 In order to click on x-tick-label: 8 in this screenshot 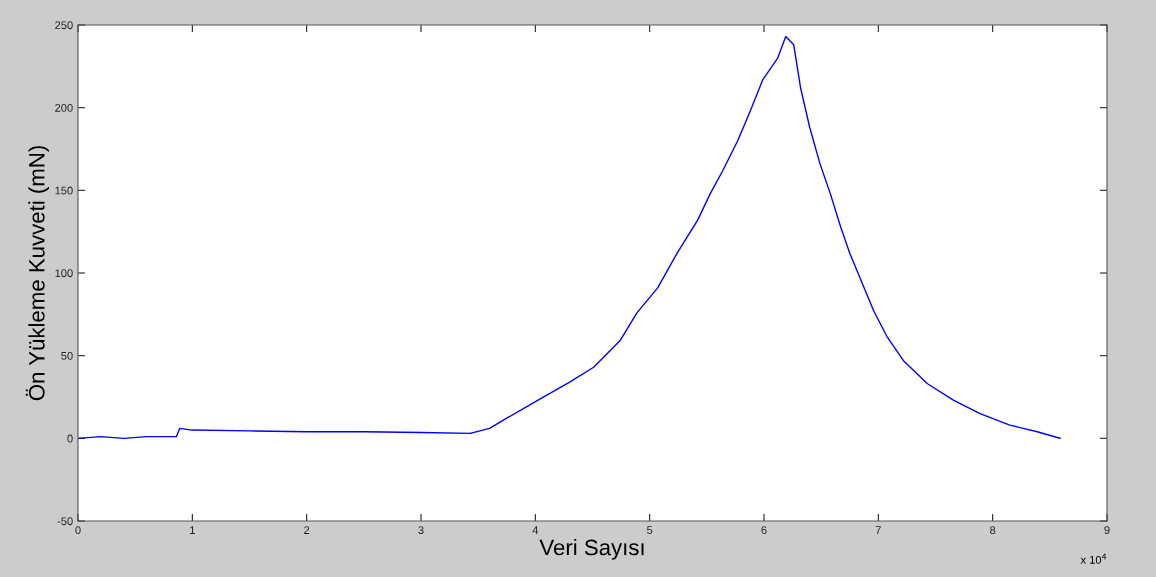, I will do `click(993, 530)`.